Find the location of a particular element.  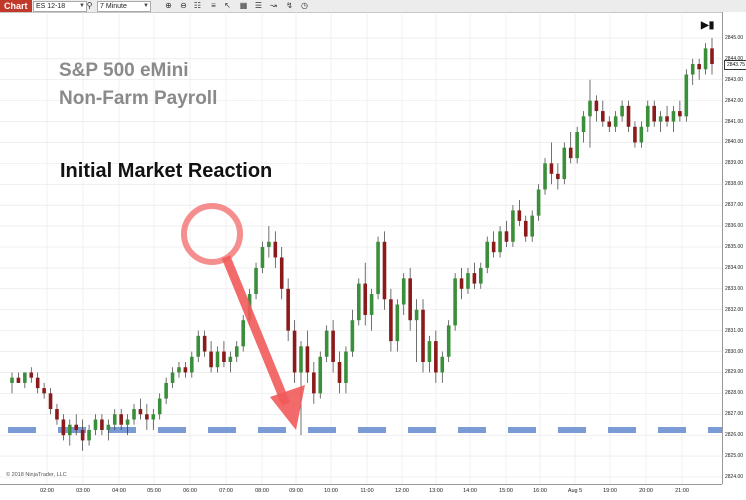

time-tick-label: 13:00 is located at coordinates (436, 491).